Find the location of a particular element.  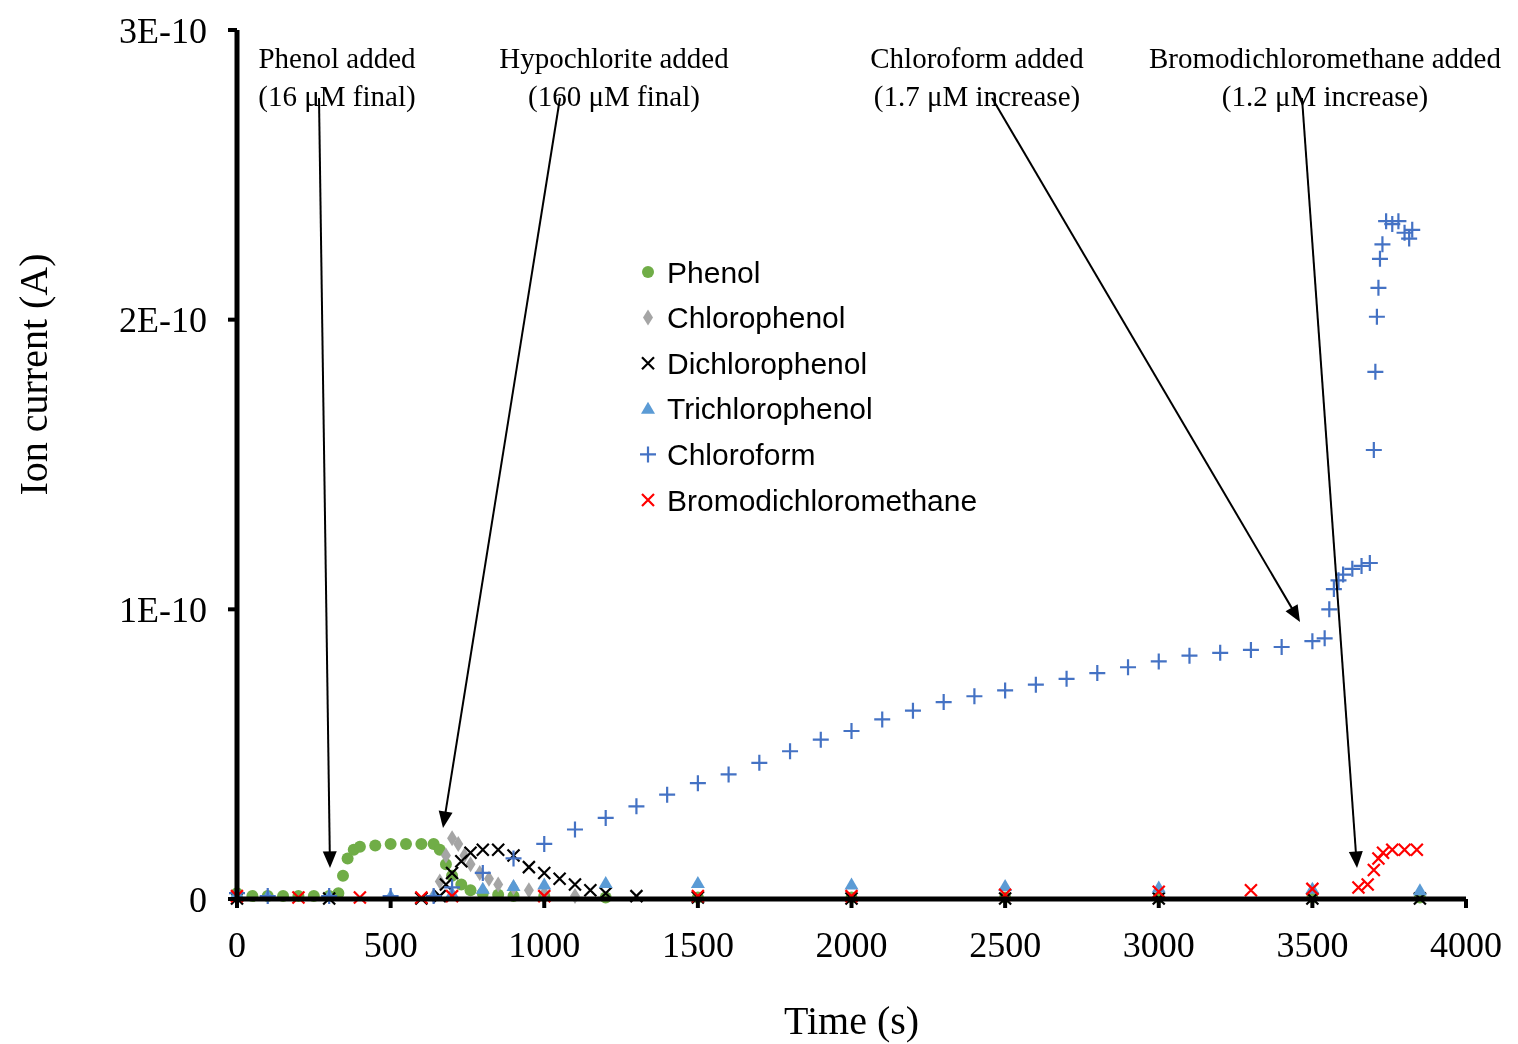

annotation: Bromodichloromethane added (1.2 μM increase) is located at coordinates (1325, 77).